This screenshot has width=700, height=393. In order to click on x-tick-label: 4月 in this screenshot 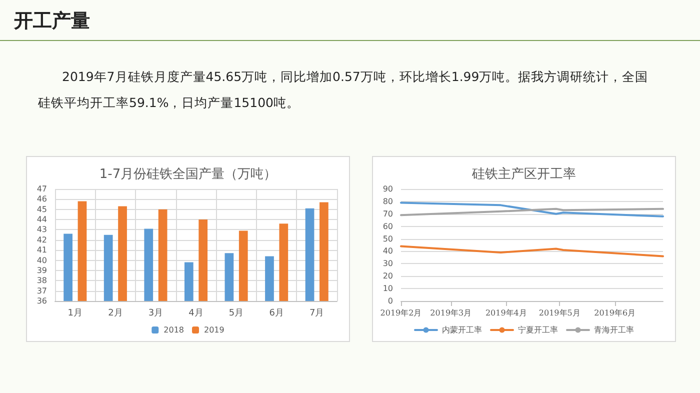, I will do `click(196, 313)`.